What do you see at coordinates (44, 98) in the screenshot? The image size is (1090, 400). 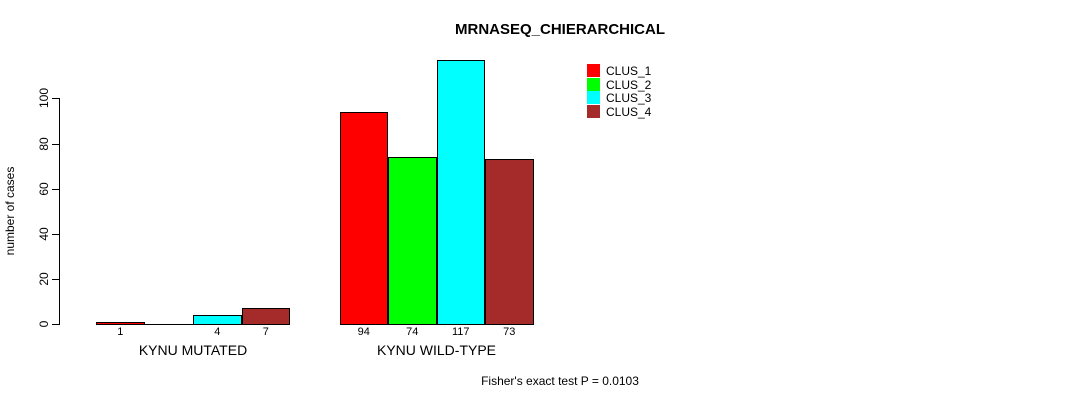 I see `y-tick-label: 100` at bounding box center [44, 98].